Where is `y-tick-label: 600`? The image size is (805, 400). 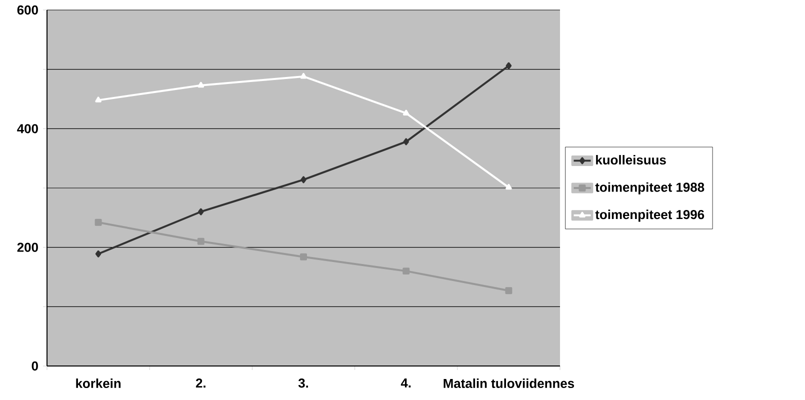
y-tick-label: 600 is located at coordinates (27, 10).